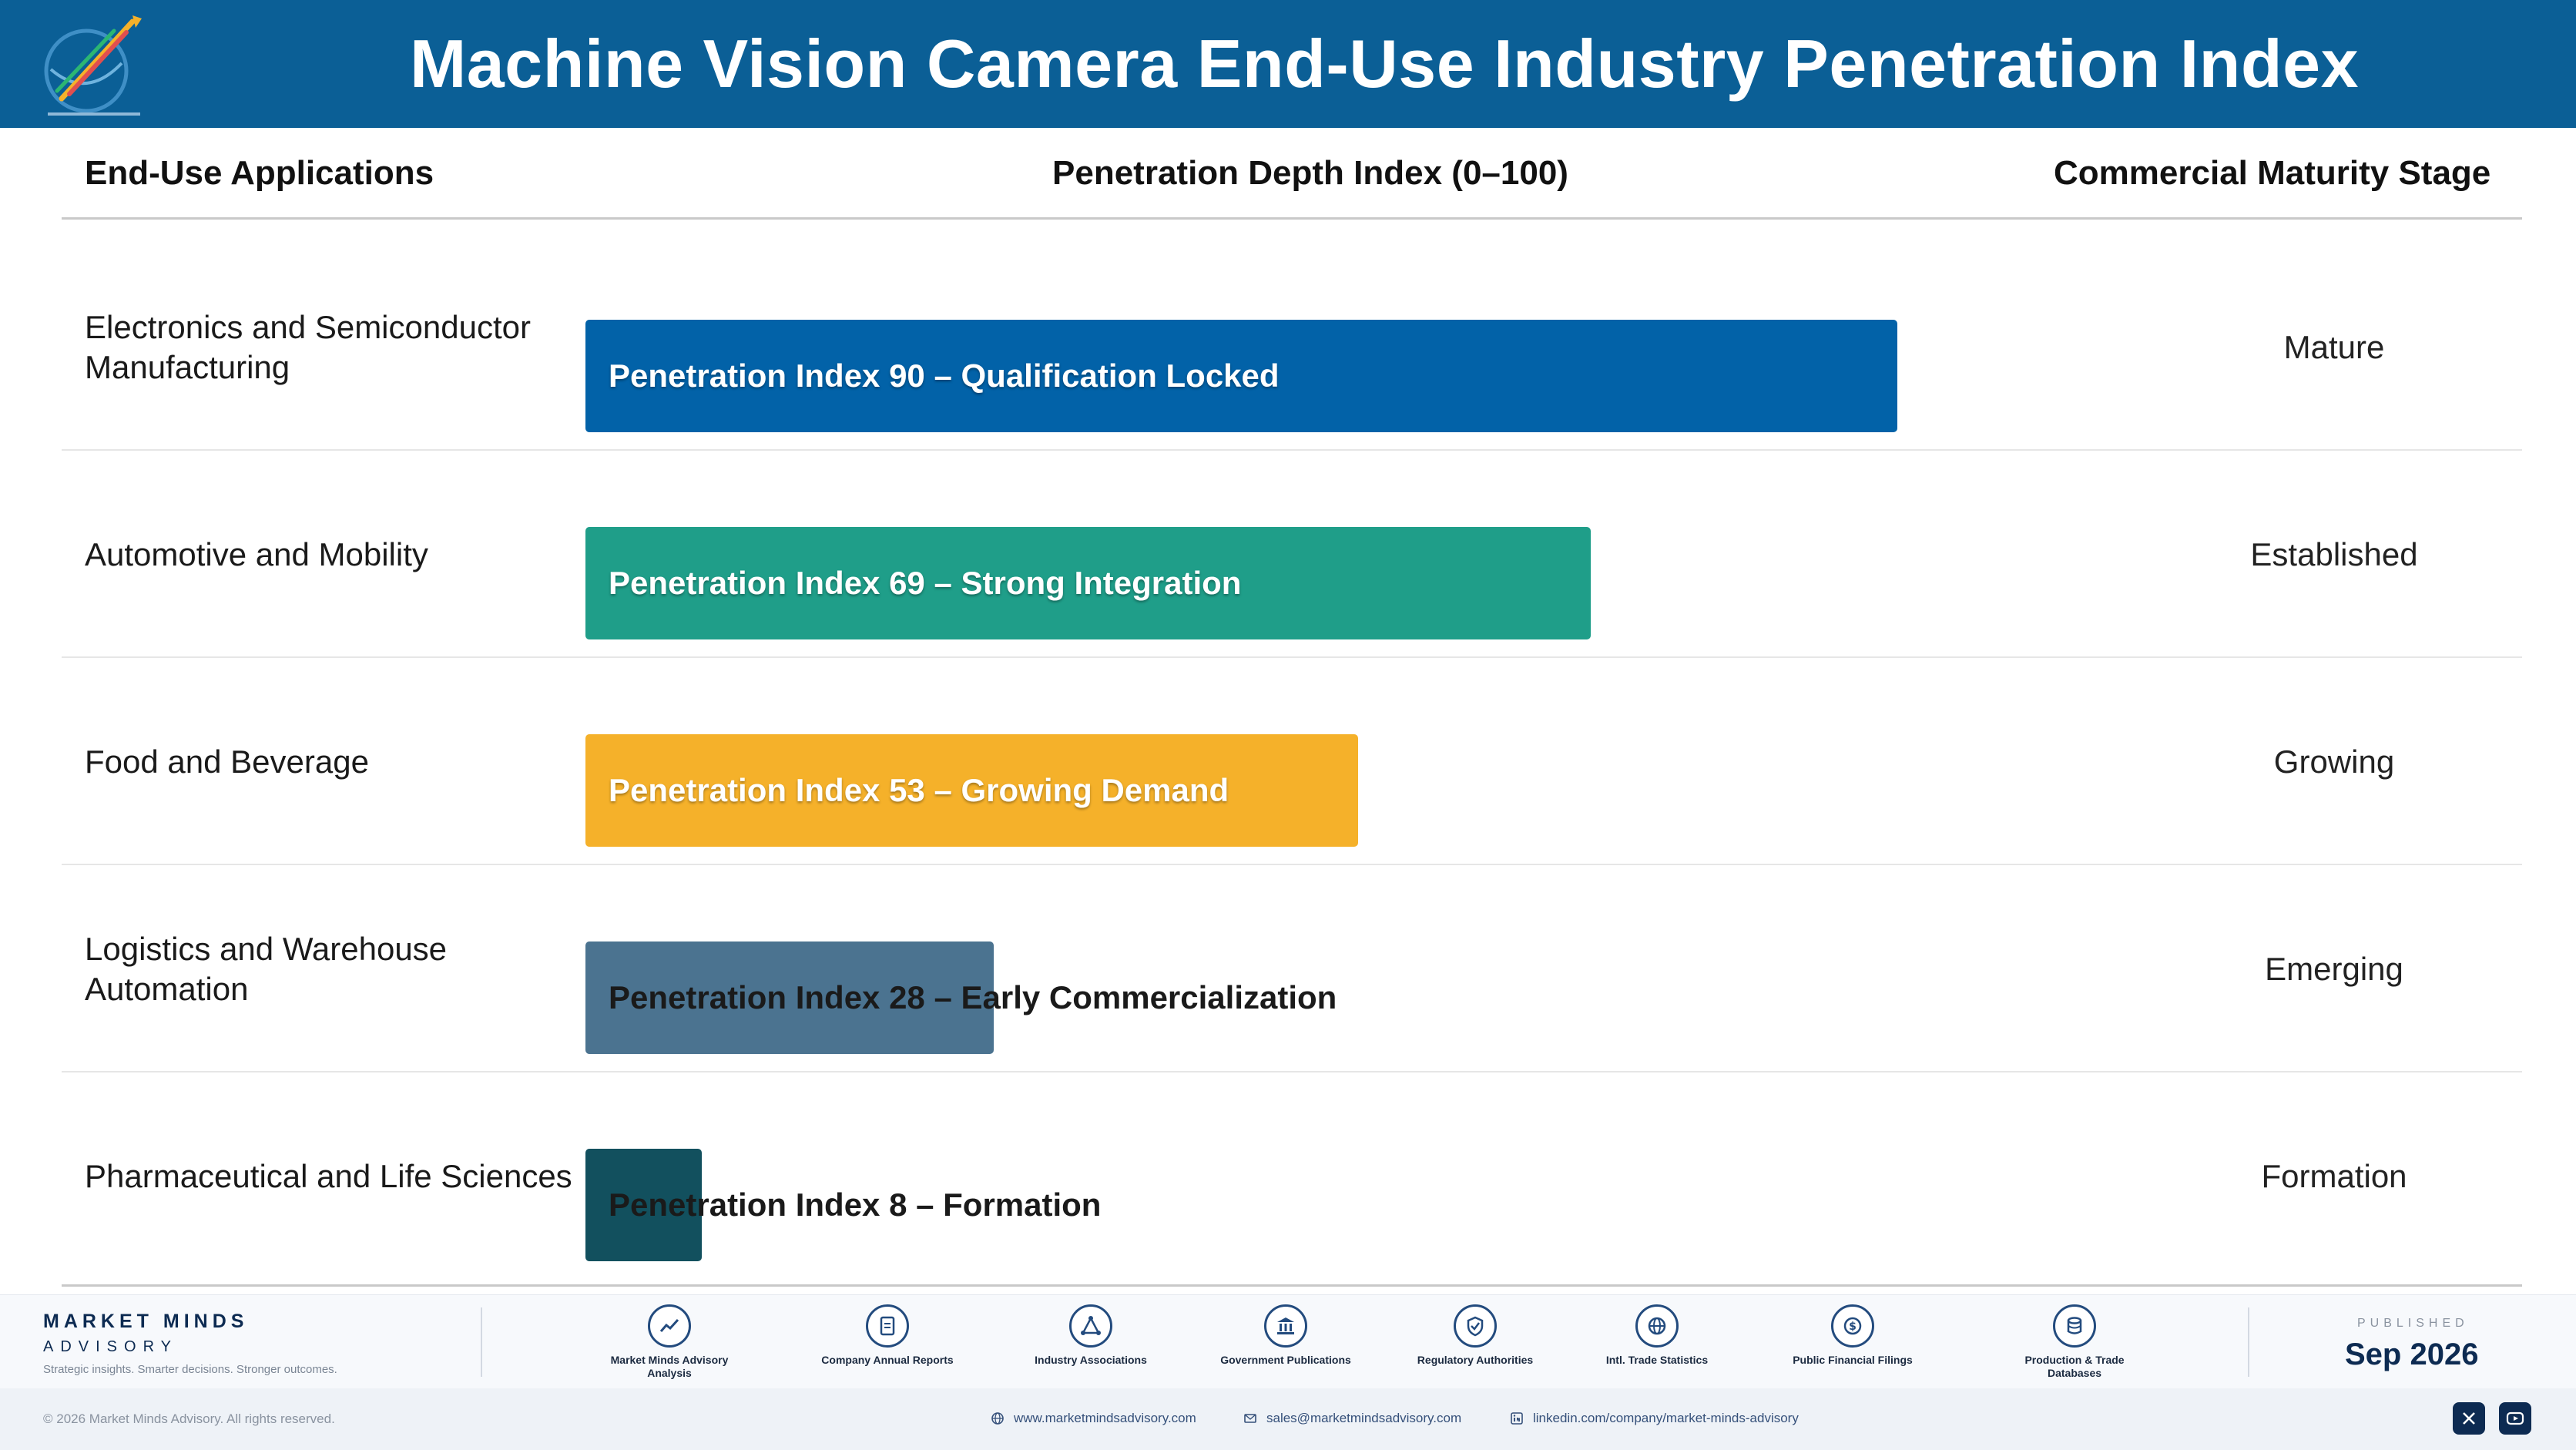 This screenshot has width=2576, height=1450. What do you see at coordinates (2334, 346) in the screenshot?
I see `maturity-stage-label: Mature` at bounding box center [2334, 346].